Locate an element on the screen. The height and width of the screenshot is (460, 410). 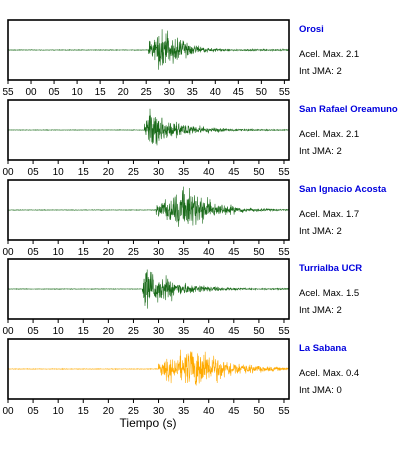
station-name: San Ignacio Acosta is located at coordinates (343, 189).